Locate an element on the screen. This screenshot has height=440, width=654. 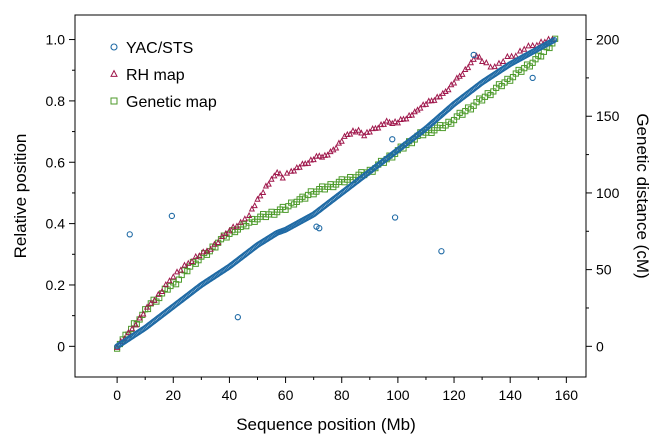
x-tick-label: 40 is located at coordinates (230, 395).